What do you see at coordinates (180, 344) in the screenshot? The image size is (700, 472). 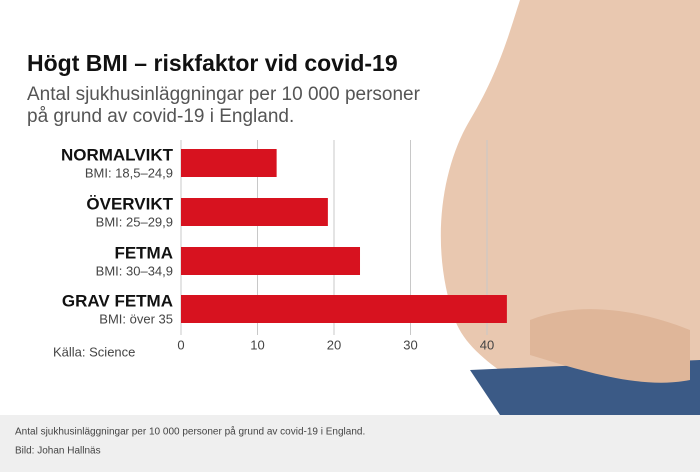 I see `x-tick-label: 0` at bounding box center [180, 344].